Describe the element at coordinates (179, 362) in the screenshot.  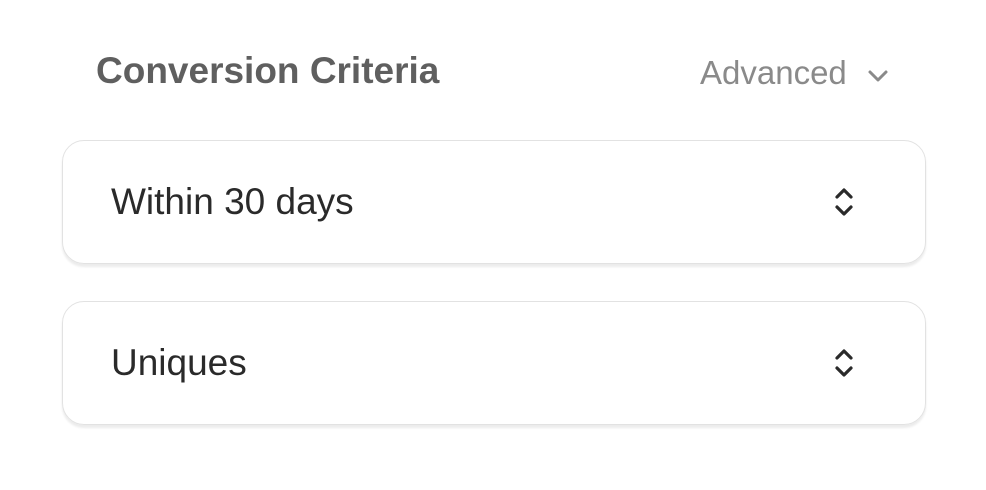
I see `count-type-value: Uniques` at that location.